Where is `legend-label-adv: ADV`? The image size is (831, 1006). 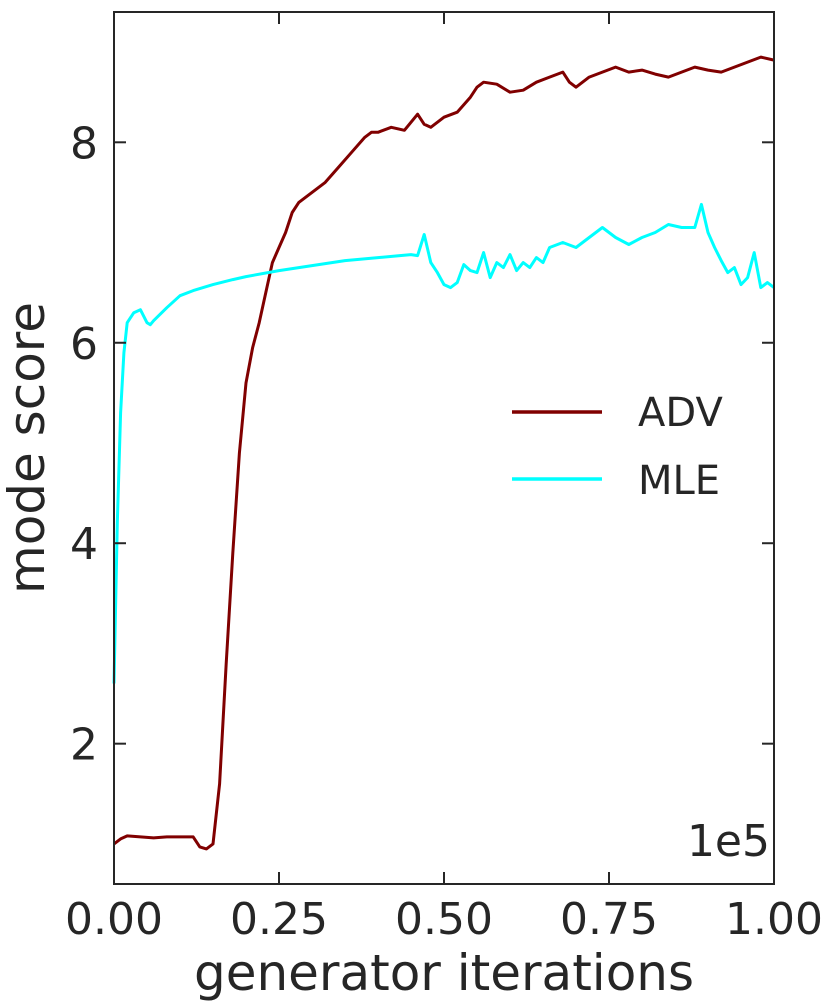
legend-label-adv: ADV is located at coordinates (680, 413).